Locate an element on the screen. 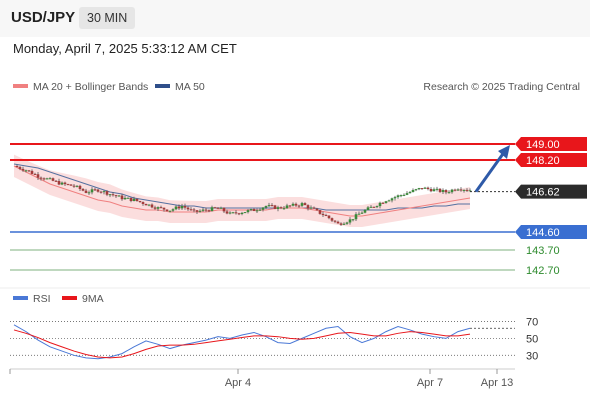  rsi-ma-legend-label: 9MA is located at coordinates (93, 299).